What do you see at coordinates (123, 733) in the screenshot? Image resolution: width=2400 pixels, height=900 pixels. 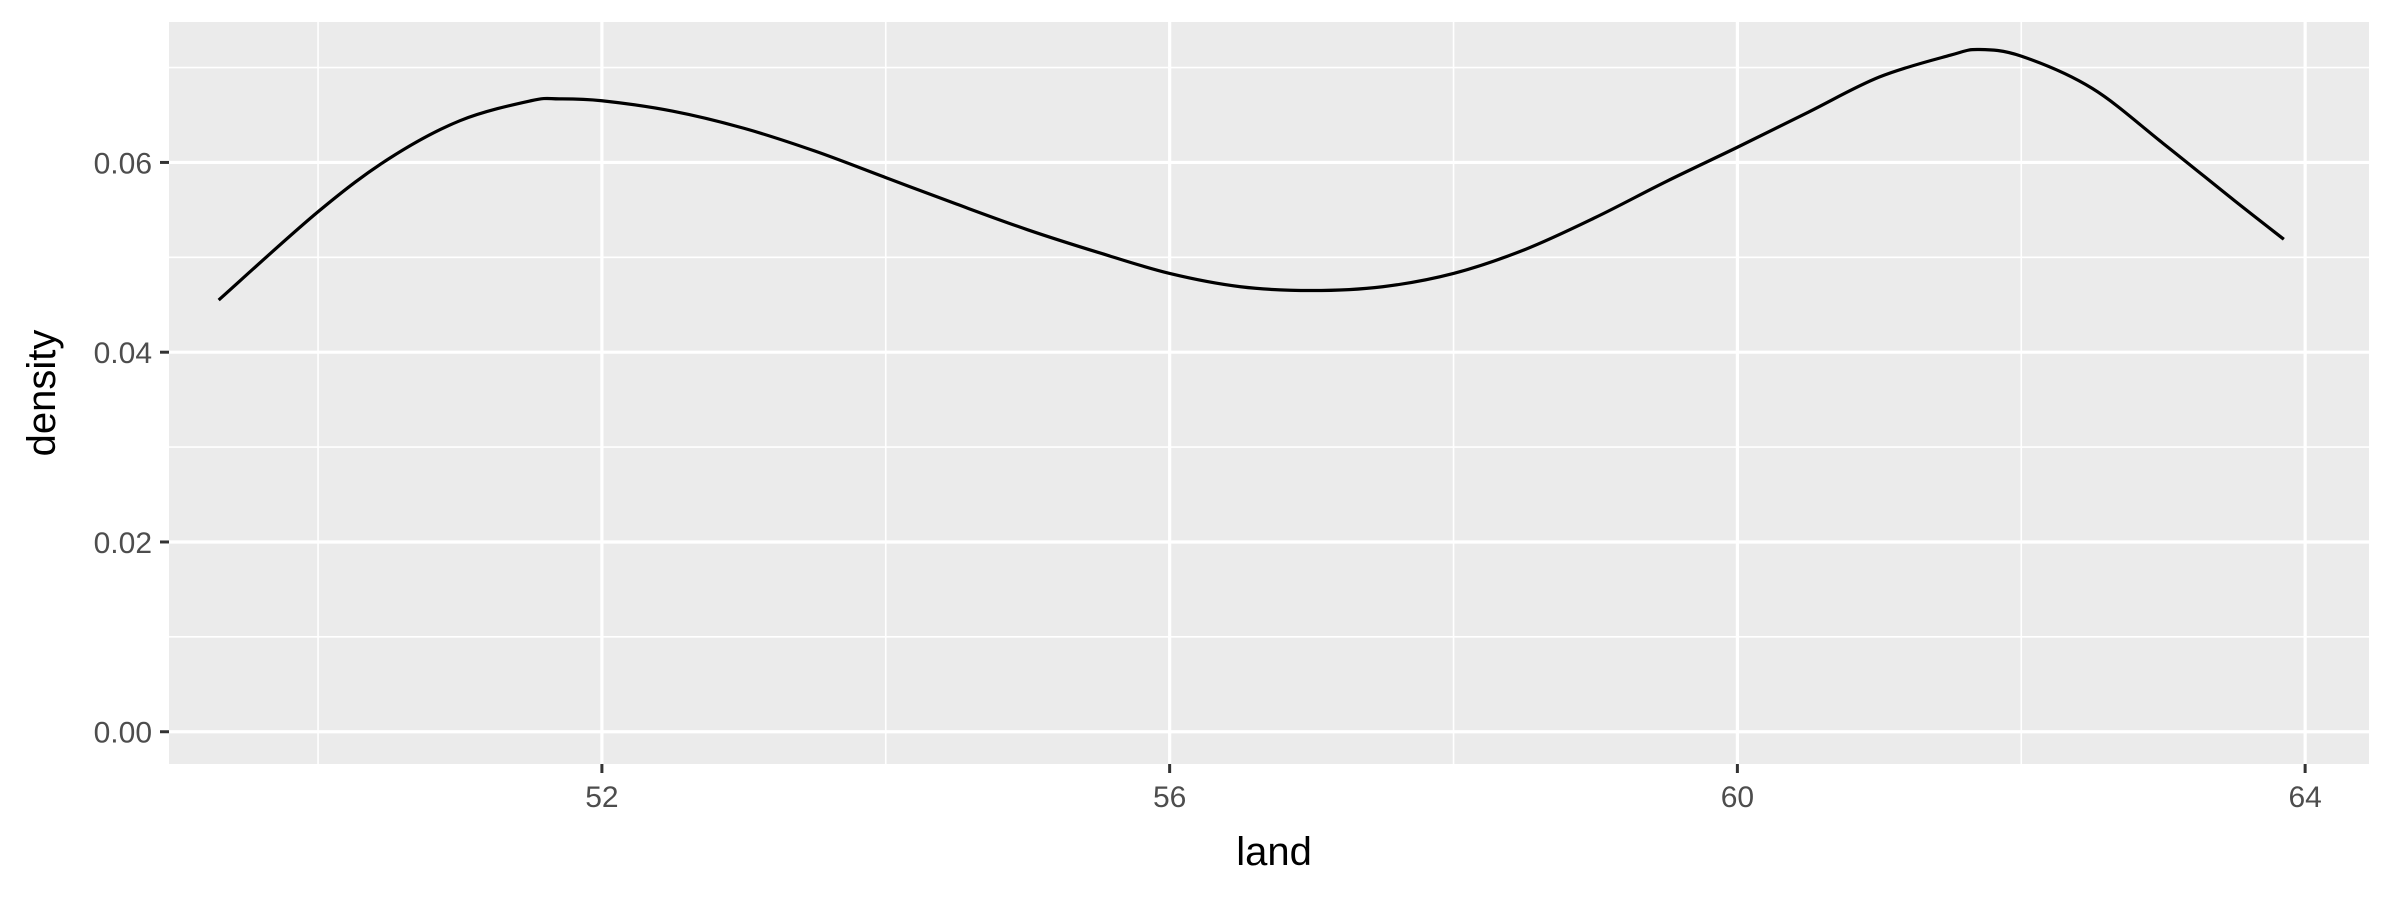 I see `y-tick-label: 0.00` at bounding box center [123, 733].